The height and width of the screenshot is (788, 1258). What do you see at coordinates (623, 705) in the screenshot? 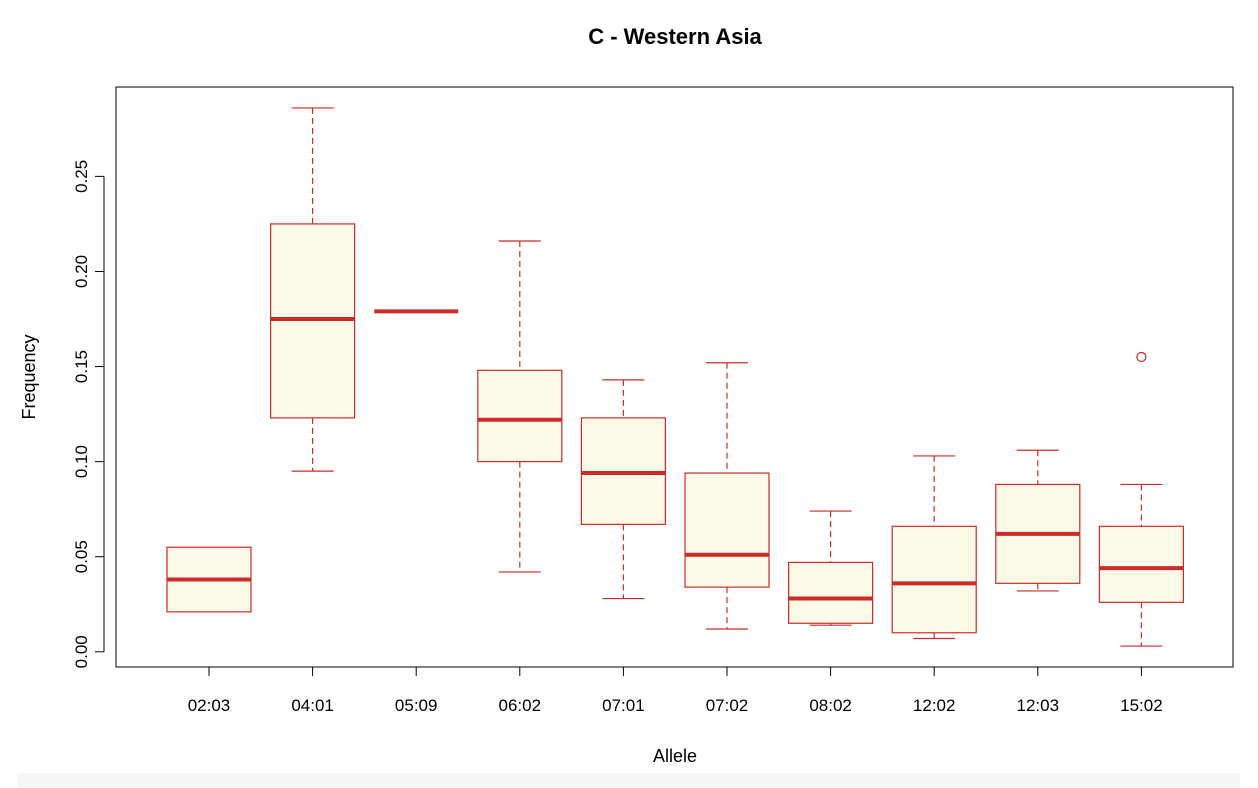
I see `x-tick-label: 07:01` at bounding box center [623, 705].